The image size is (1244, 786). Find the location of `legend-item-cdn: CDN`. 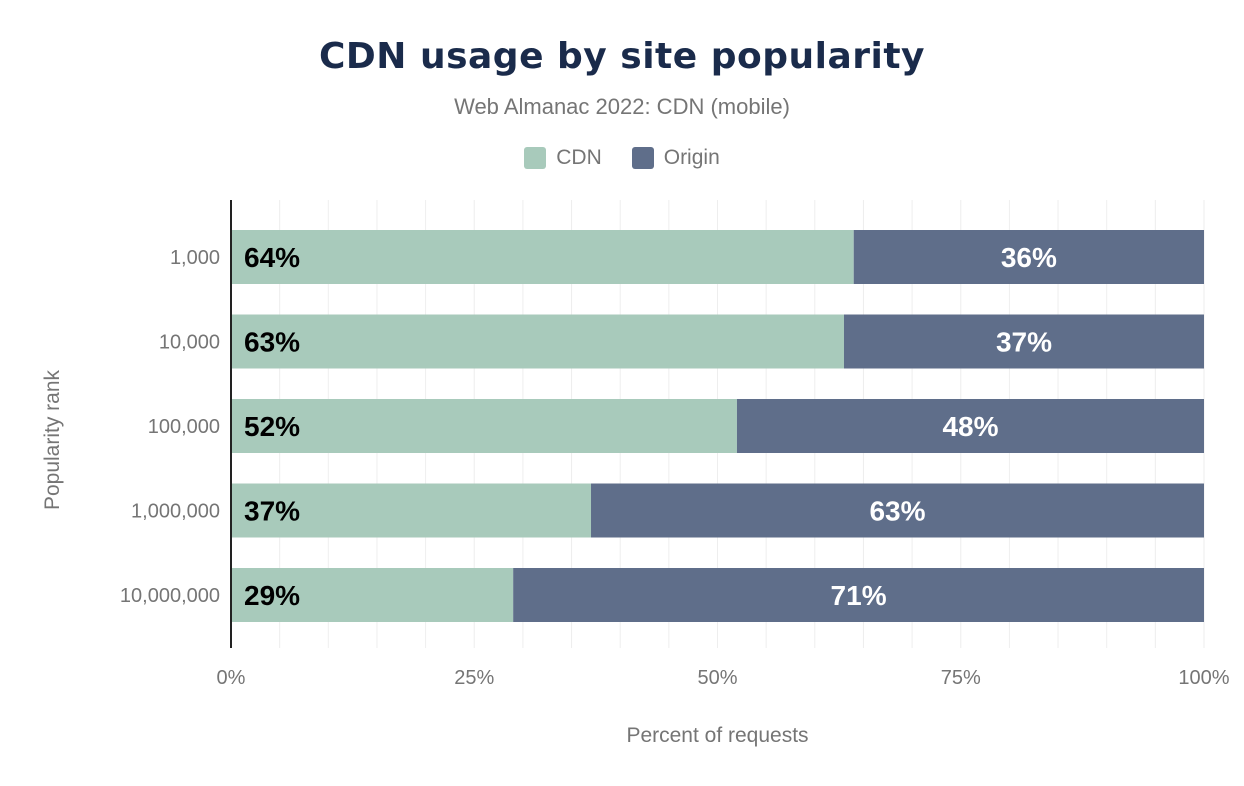

legend-item-cdn: CDN is located at coordinates (563, 158).